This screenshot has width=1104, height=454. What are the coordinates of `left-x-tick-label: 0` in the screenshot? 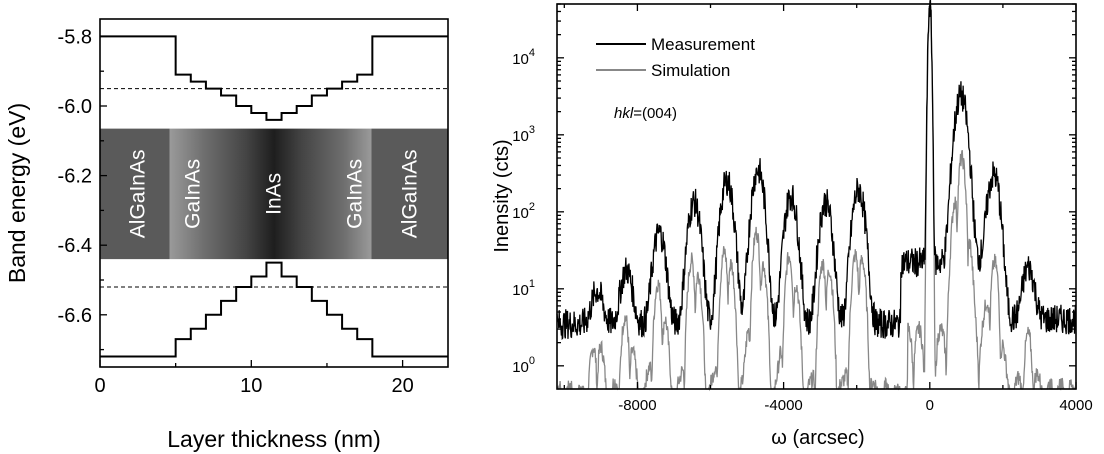 It's located at (99, 386).